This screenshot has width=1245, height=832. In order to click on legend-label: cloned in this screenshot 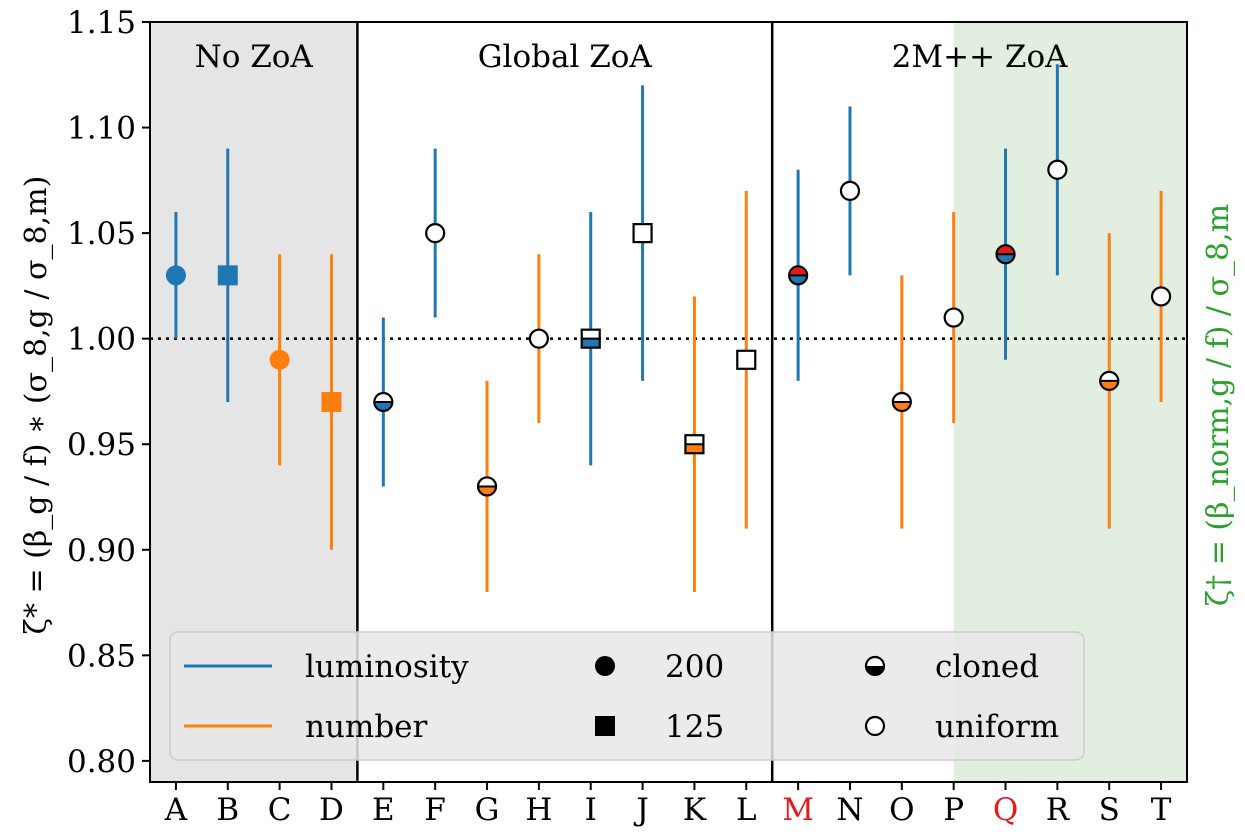, I will do `click(987, 667)`.